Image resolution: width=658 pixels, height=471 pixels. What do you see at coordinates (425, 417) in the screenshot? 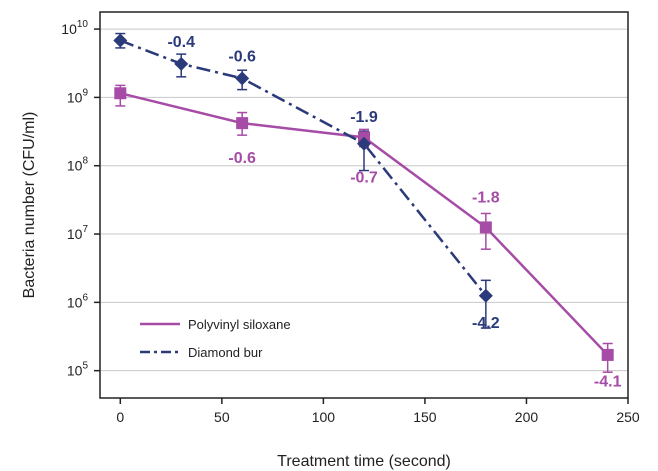
I see `x-tick-label: 150` at bounding box center [425, 417].